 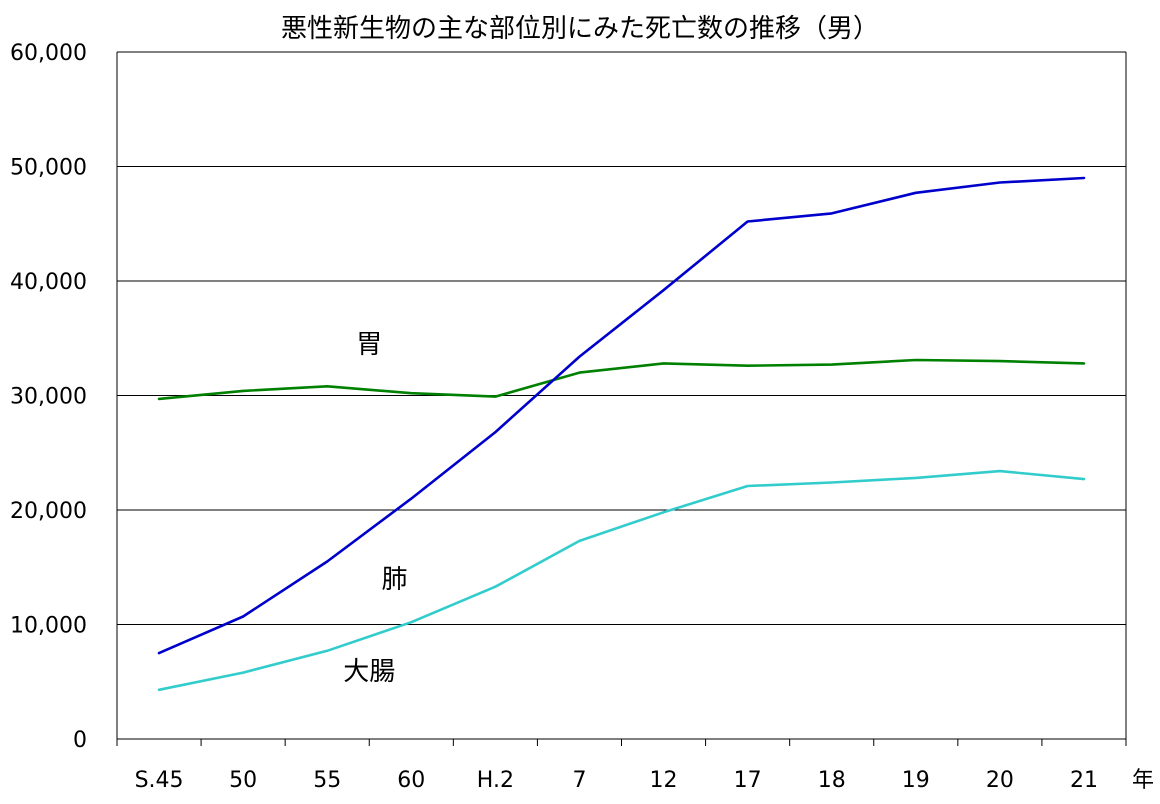 I want to click on y-tick-label-6: 60,000, so click(x=48, y=53).